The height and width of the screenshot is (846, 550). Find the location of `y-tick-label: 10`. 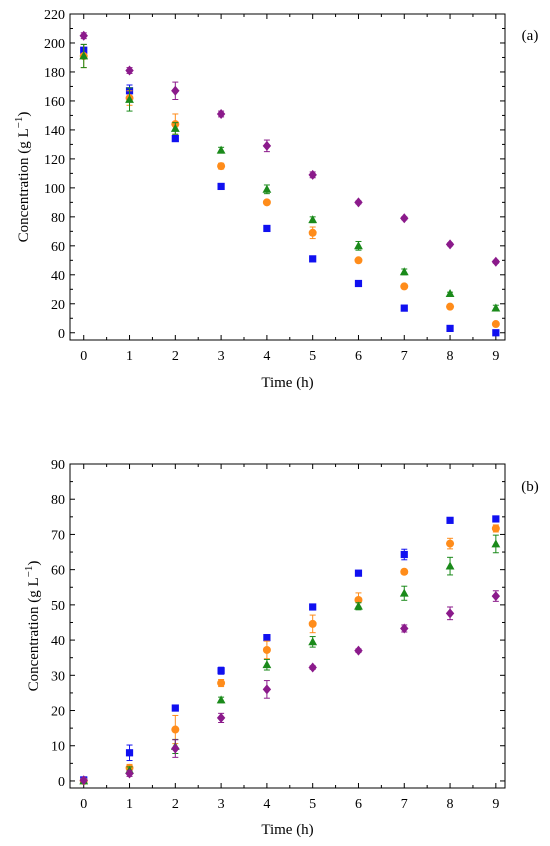

y-tick-label: 10 is located at coordinates (58, 747).